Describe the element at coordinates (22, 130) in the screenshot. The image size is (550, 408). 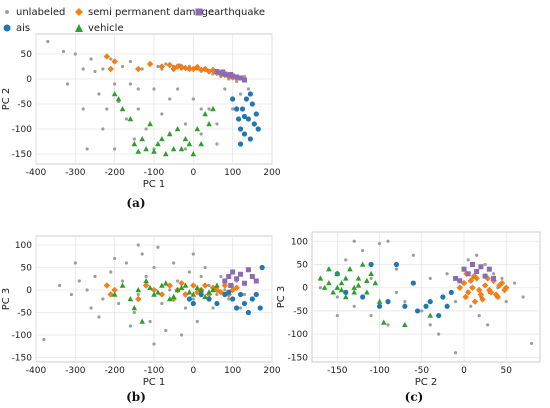
I see `y-tick-label: -100` at that location.